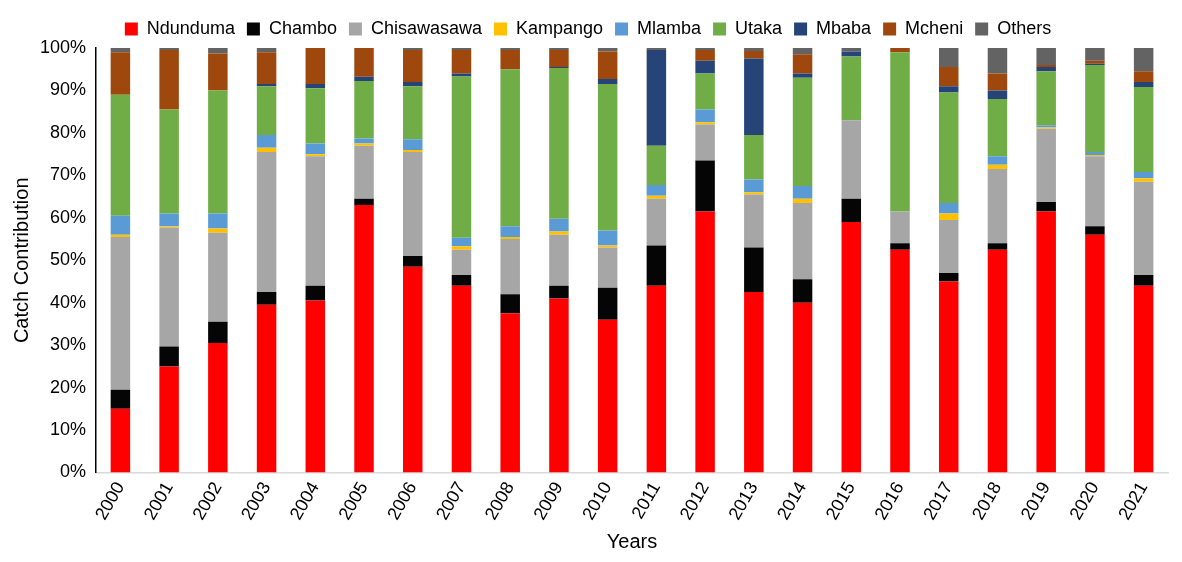  What do you see at coordinates (20, 260) in the screenshot?
I see `y-axis-title: Catch Contribution` at bounding box center [20, 260].